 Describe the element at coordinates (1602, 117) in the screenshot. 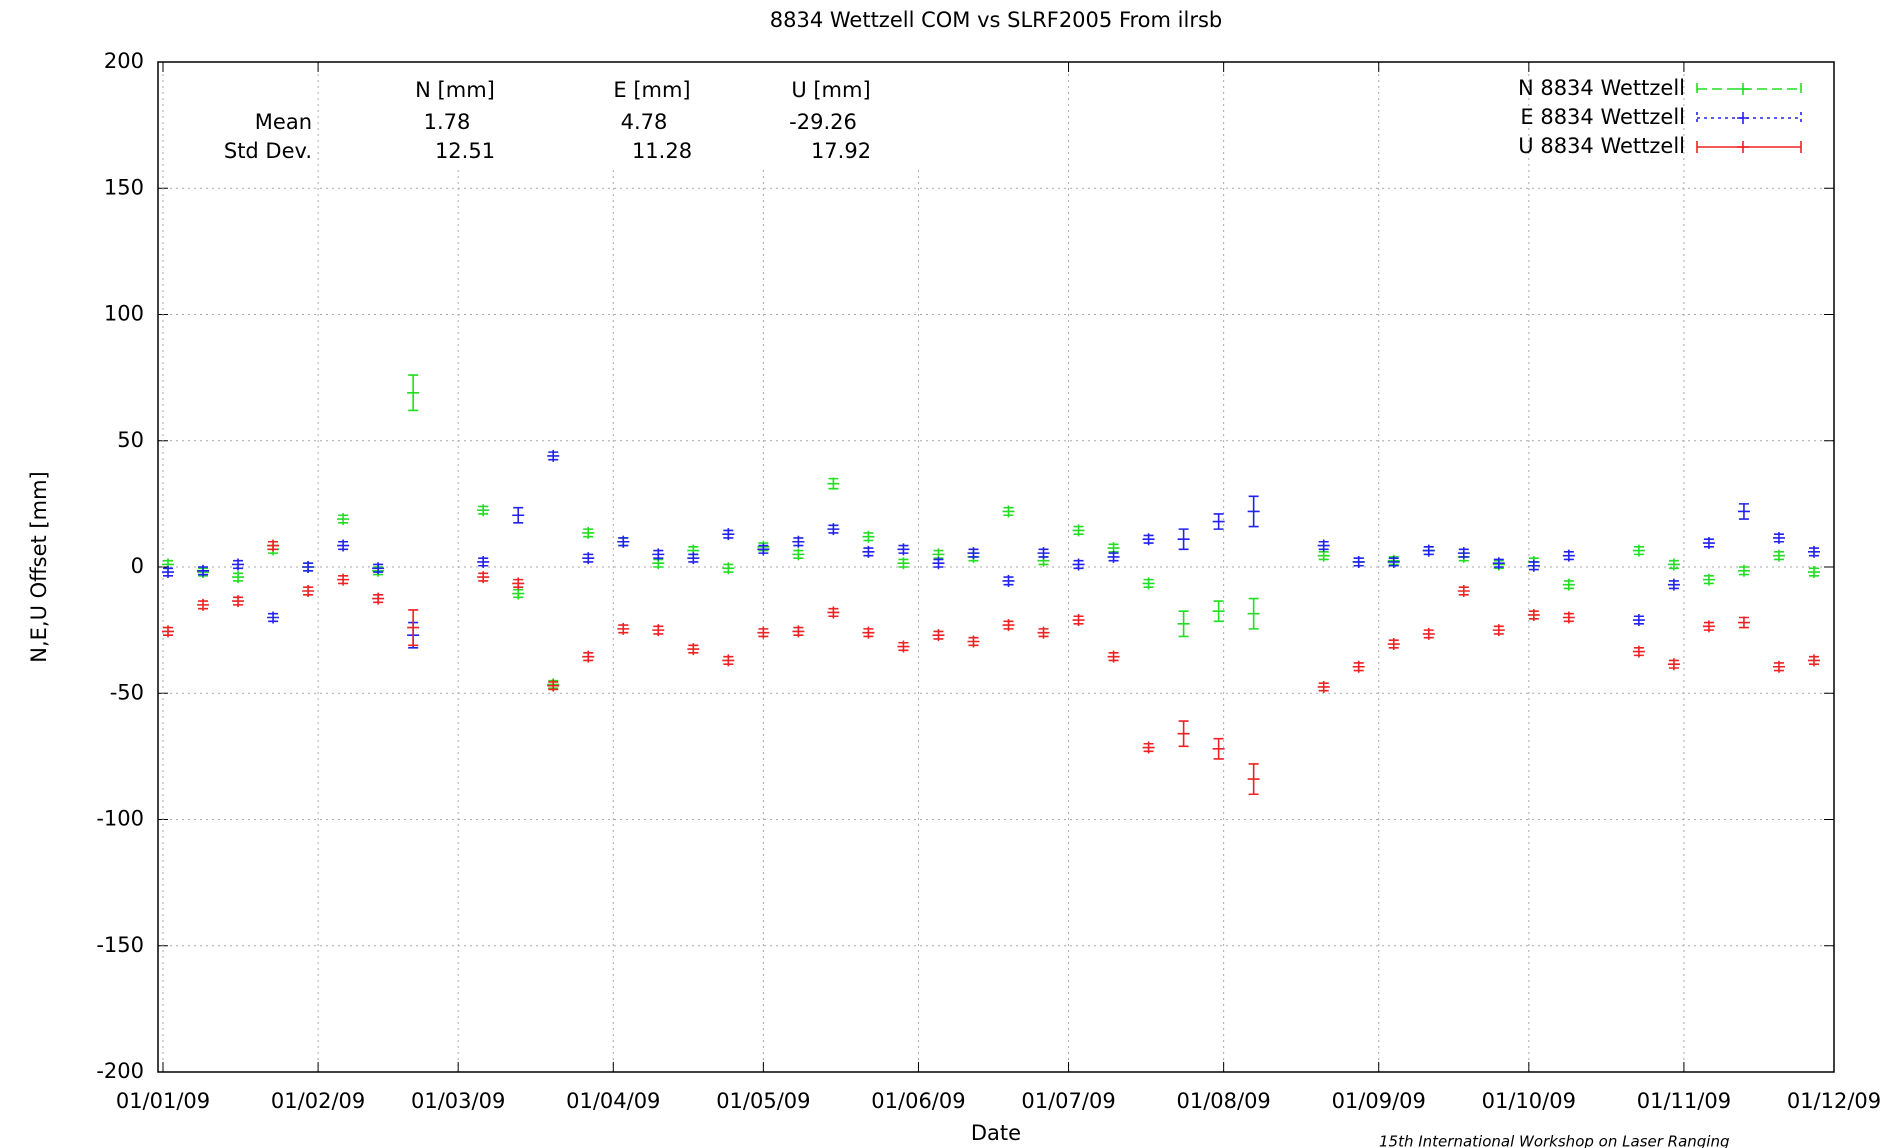

I see `legend-label: E 8834 Wettzell` at that location.